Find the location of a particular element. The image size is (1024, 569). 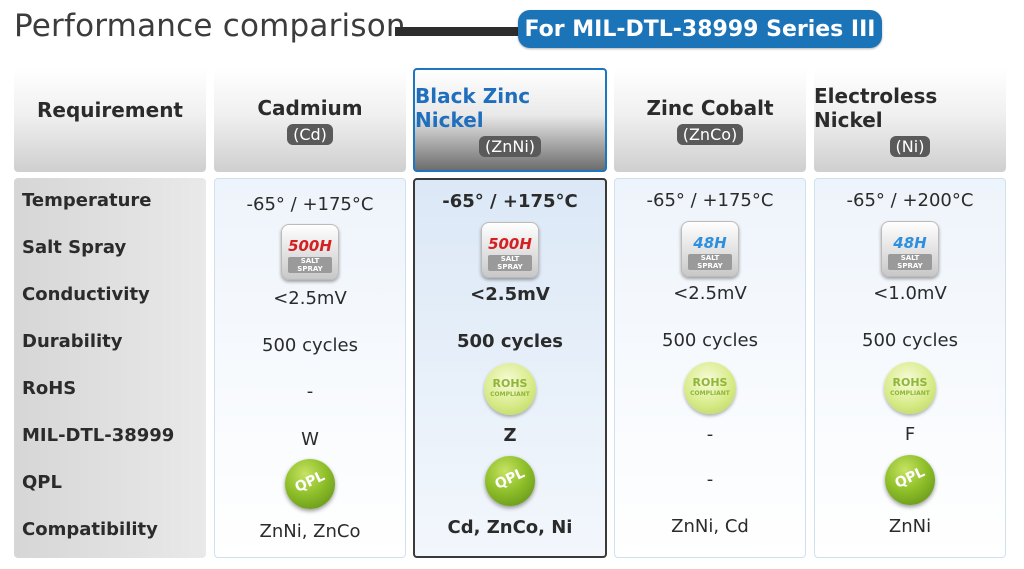

column-abbr: (ZnCo) is located at coordinates (710, 134).